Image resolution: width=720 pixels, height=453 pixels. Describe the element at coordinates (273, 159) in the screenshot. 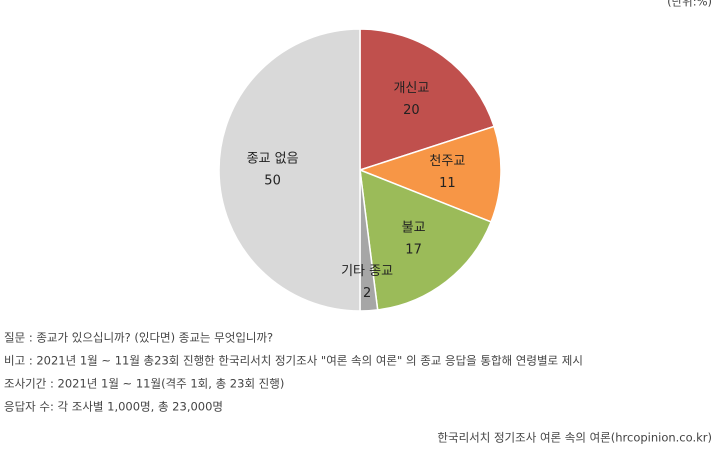

I see `slice-label: 종교 없음` at that location.